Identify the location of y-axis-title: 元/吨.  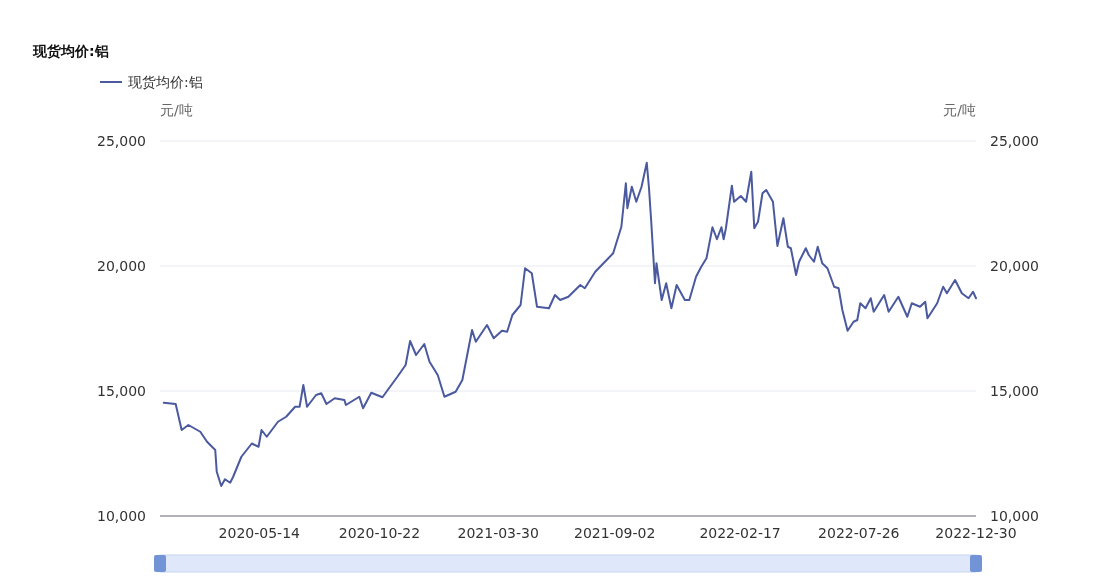
(176, 110).